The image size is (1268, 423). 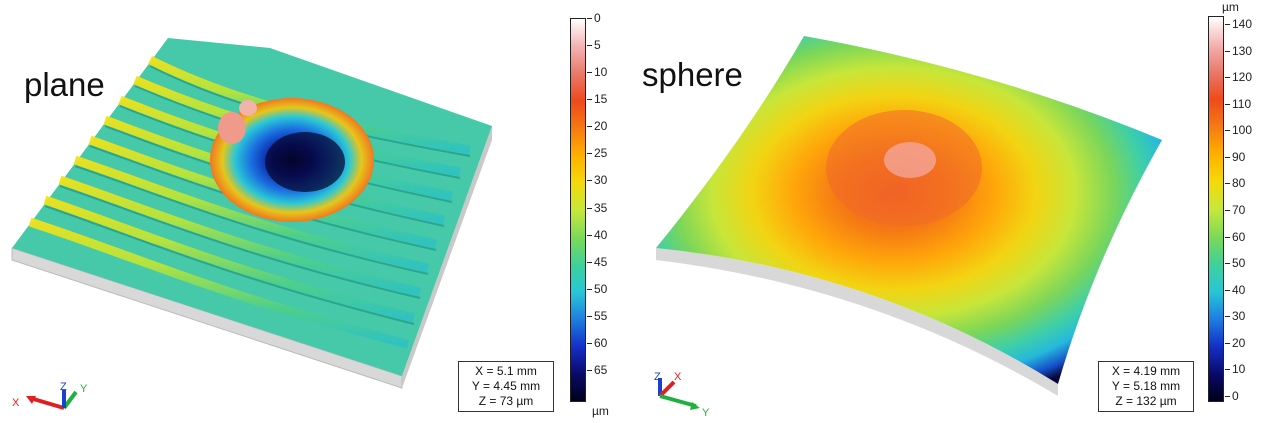 I want to click on sphere-dimensions-box: X = 4.19 mm Y = 5.18 mm Z = 132 µm, so click(x=1146, y=386).